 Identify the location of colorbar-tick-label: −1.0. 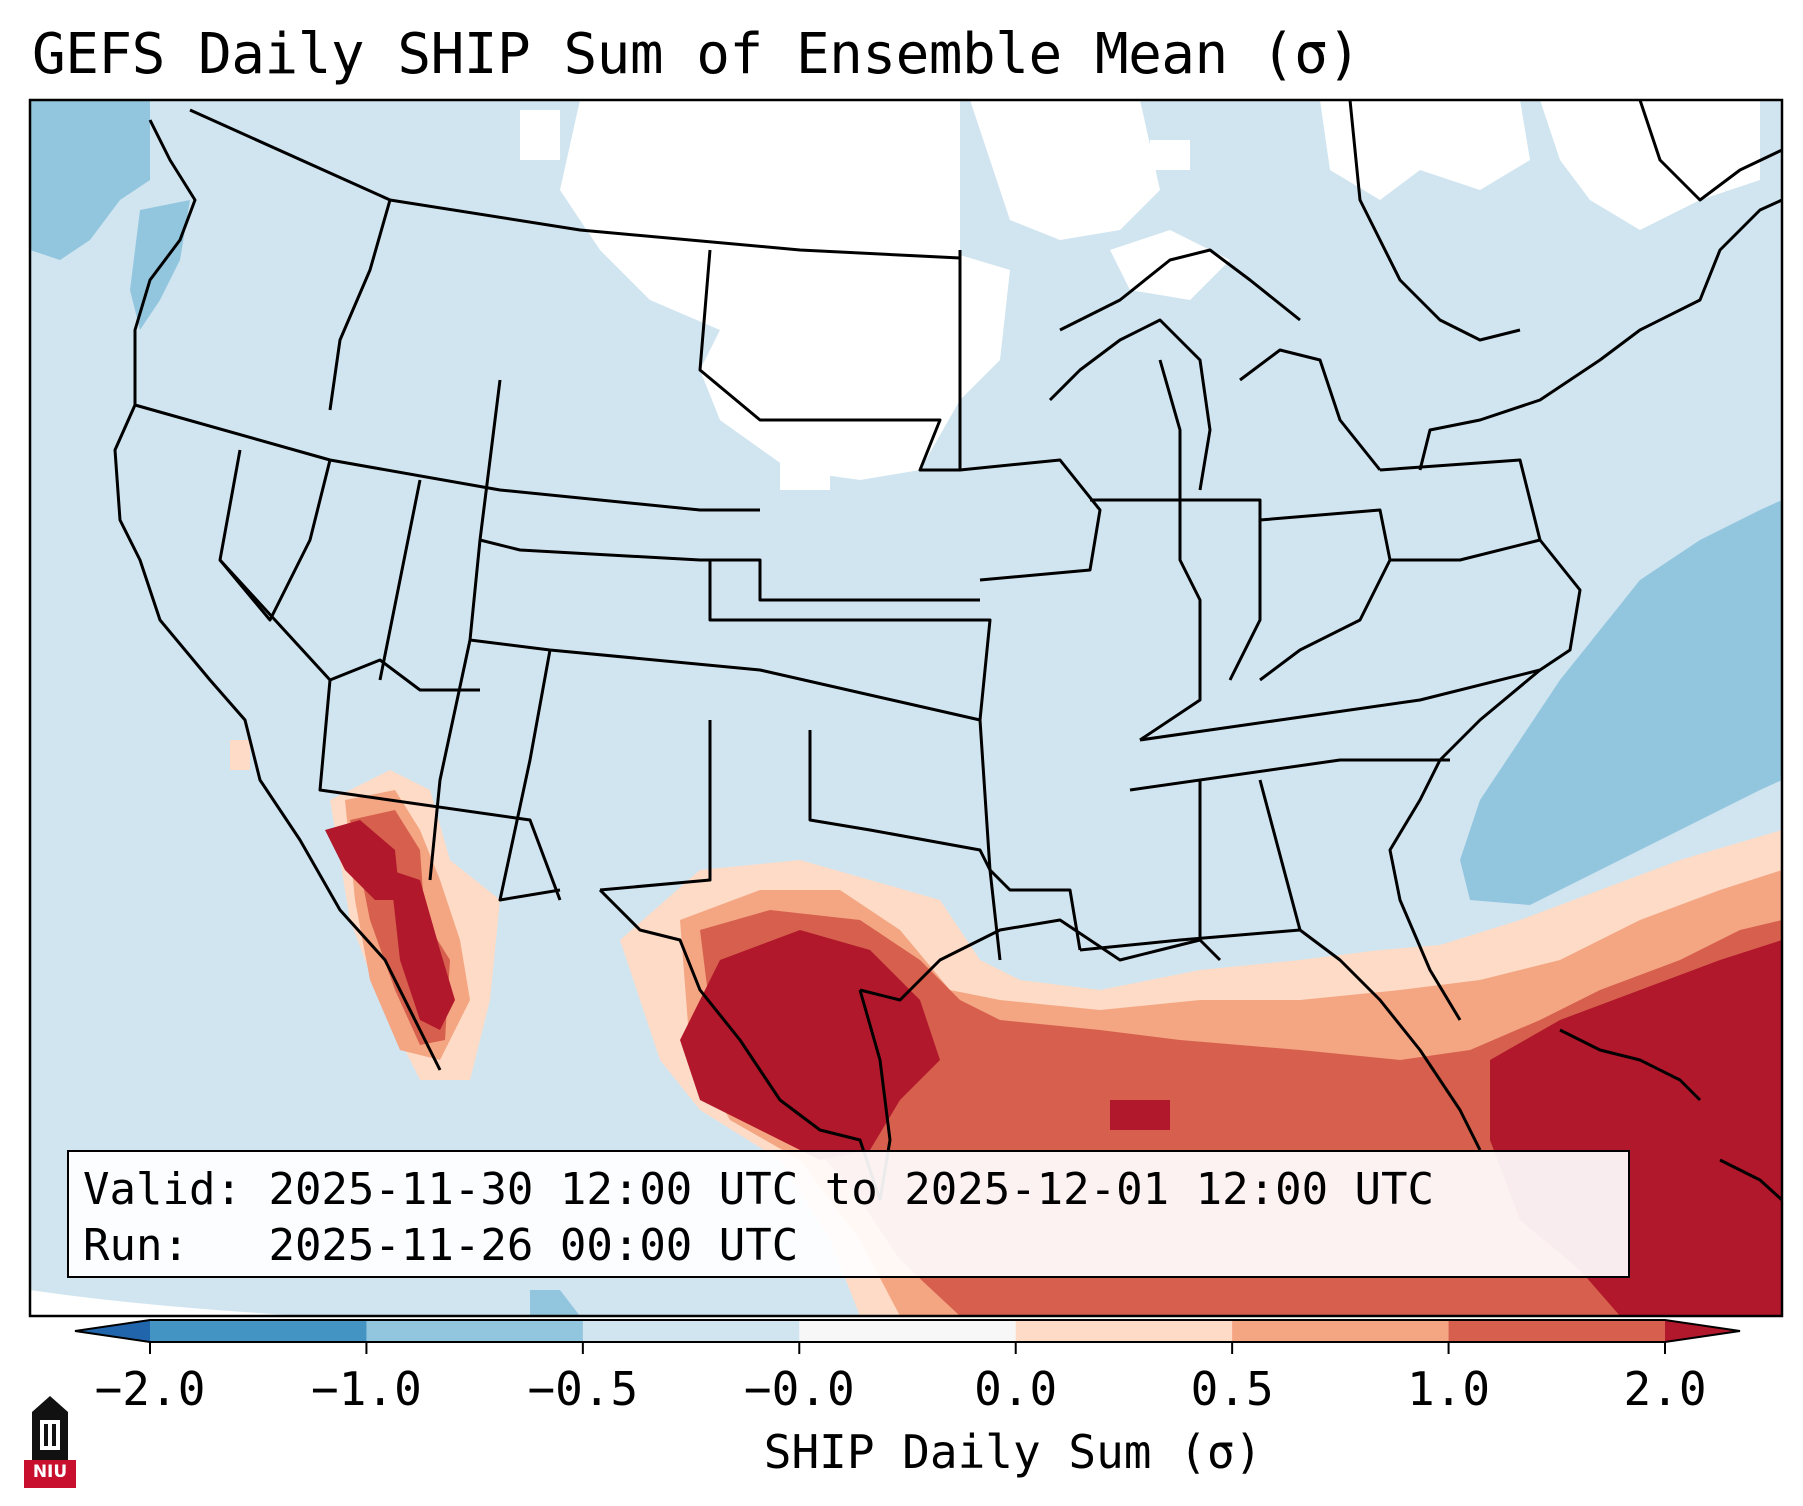
(366, 1389).